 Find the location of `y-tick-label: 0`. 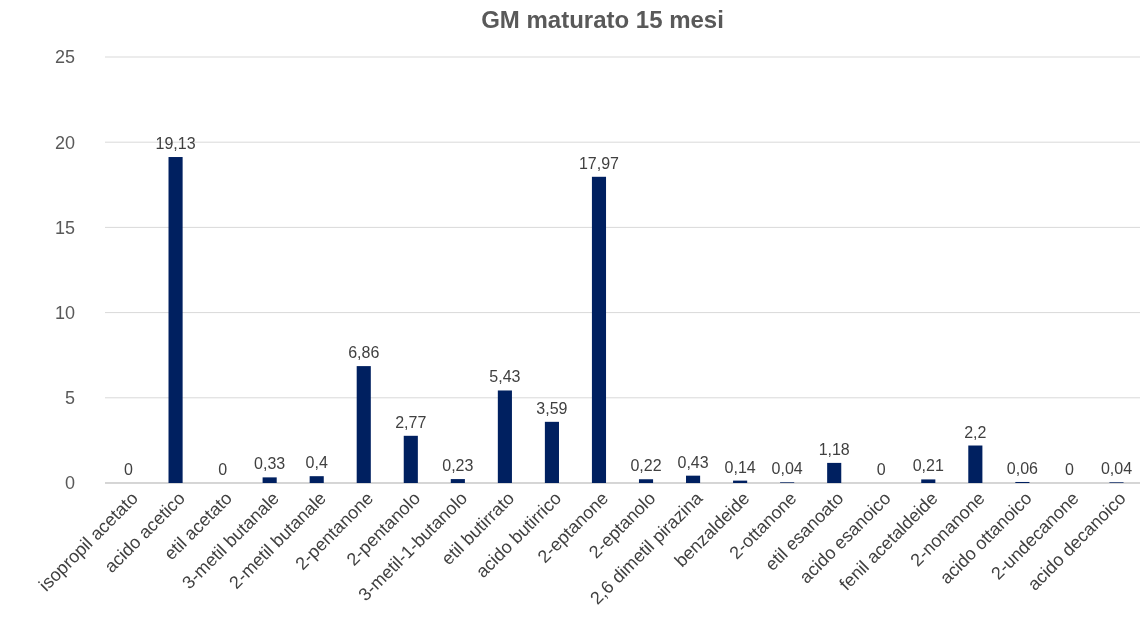

y-tick-label: 0 is located at coordinates (69, 483).